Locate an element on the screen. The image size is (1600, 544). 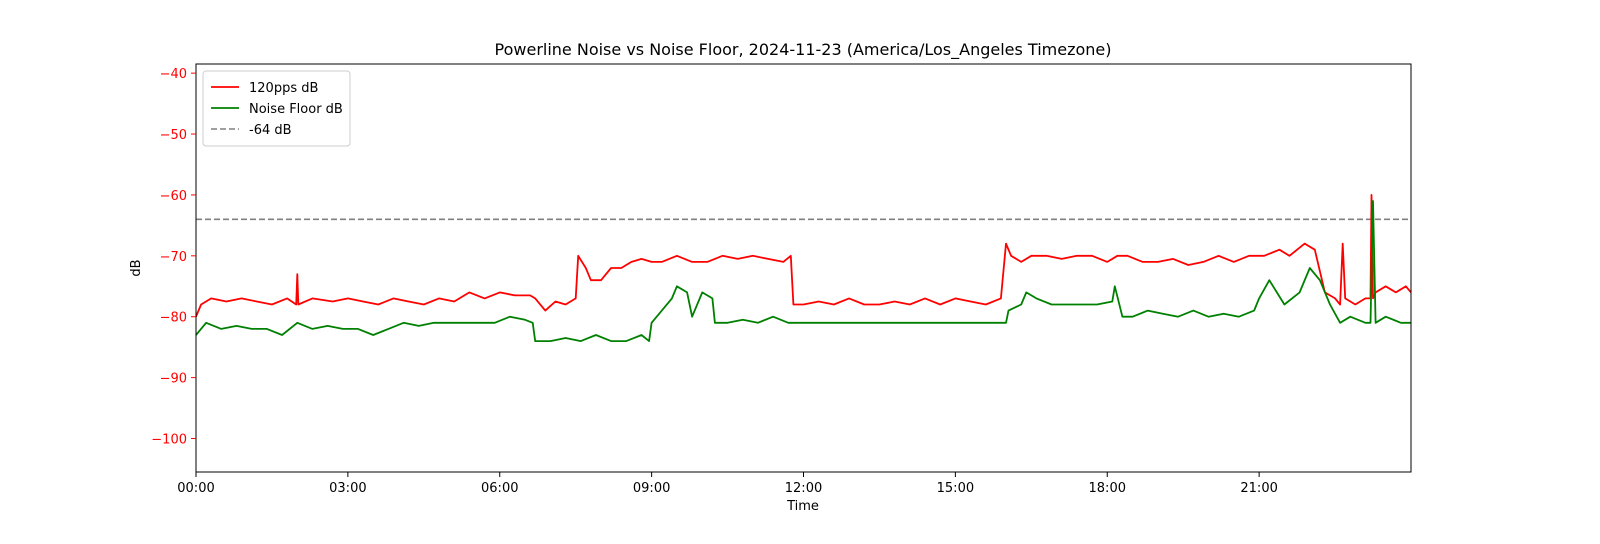
x-axis: 00:00 03:00 06:00 09:00 12:00 15:00 18:00 21:00 is located at coordinates (727, 484).